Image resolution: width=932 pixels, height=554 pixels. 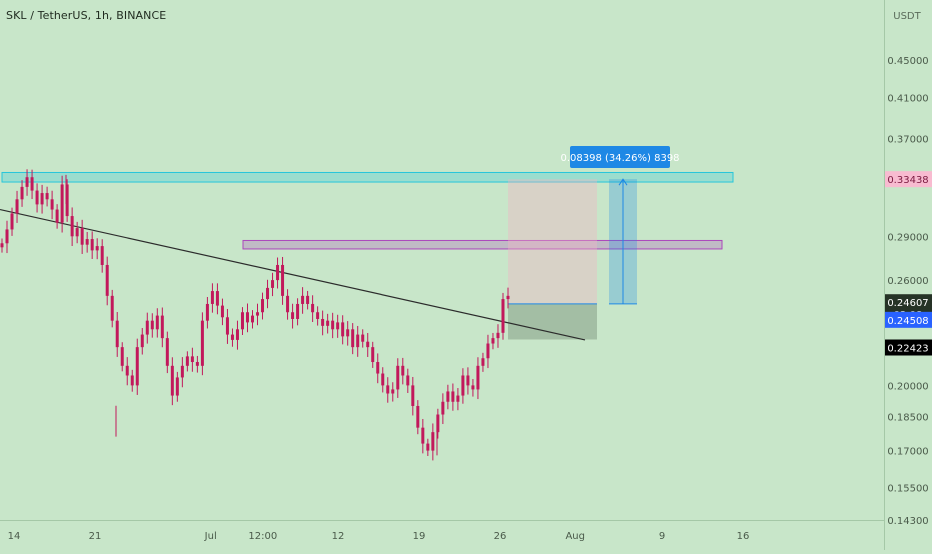 What do you see at coordinates (743, 536) in the screenshot?
I see `x-tick-label: 16` at bounding box center [743, 536].